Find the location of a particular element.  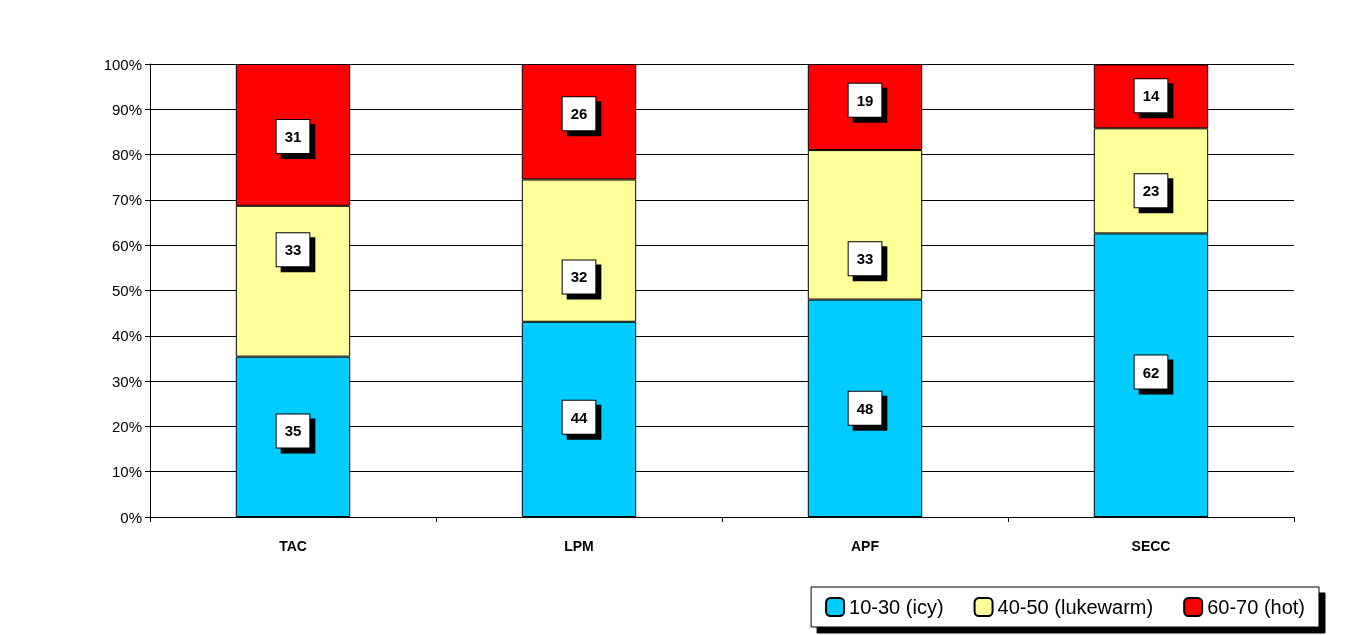

annotation: 31 is located at coordinates (293, 136).